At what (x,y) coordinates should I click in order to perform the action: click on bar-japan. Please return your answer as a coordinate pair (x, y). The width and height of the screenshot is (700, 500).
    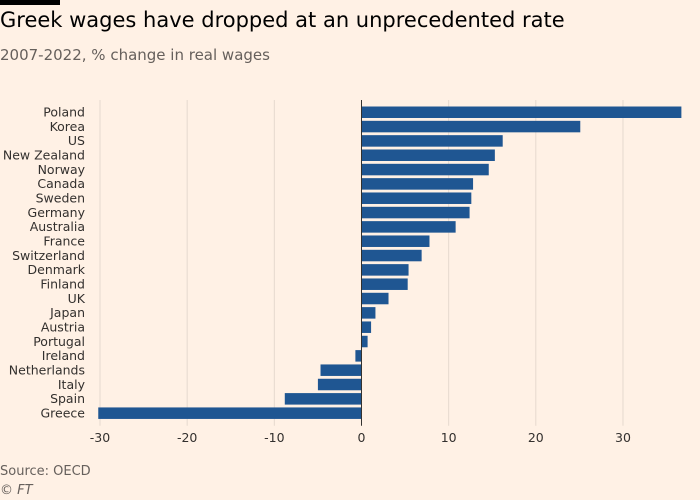
    Looking at the image, I should click on (368, 313).